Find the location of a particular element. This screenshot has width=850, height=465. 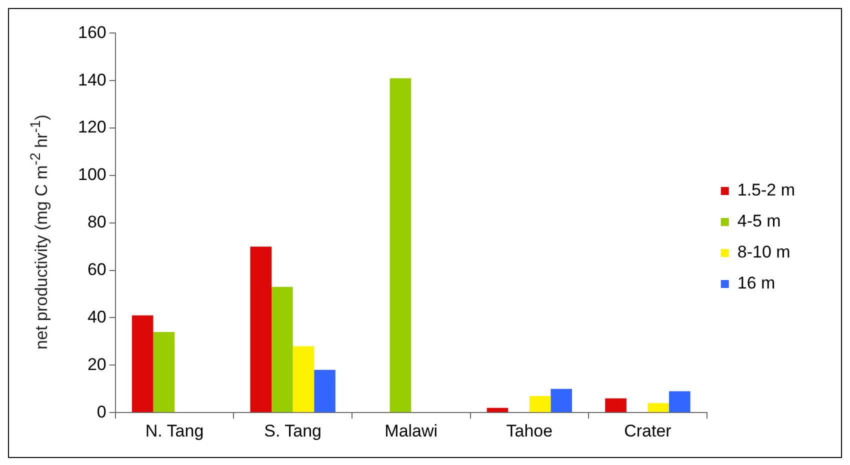

y-tick-label: 0 is located at coordinates (101, 412).